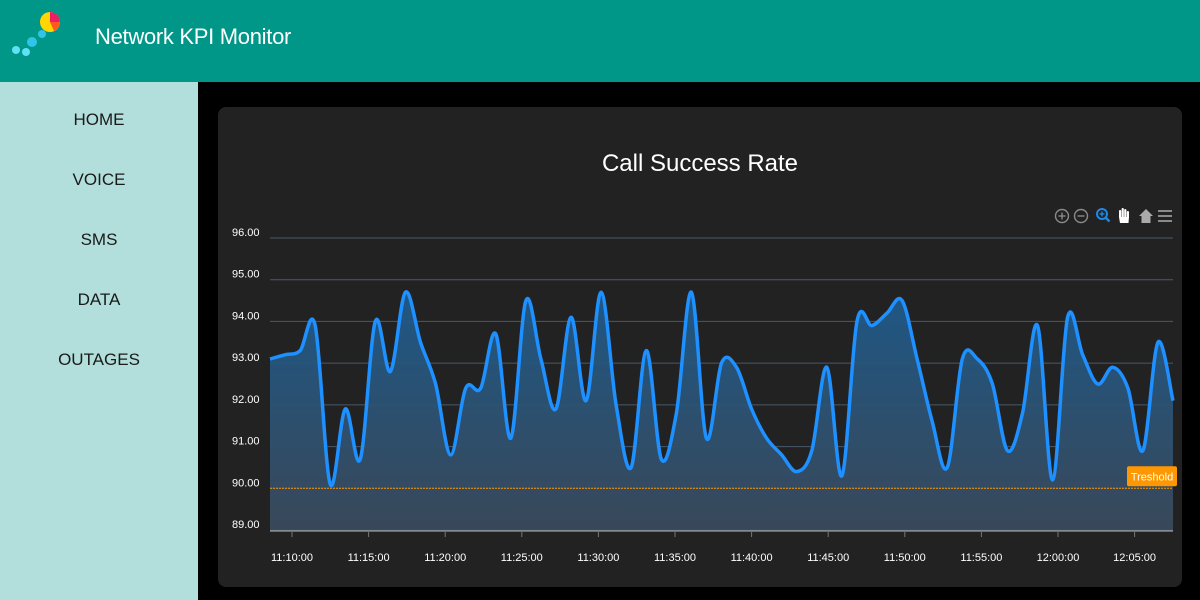  I want to click on threshold-label: Treshold, so click(1152, 477).